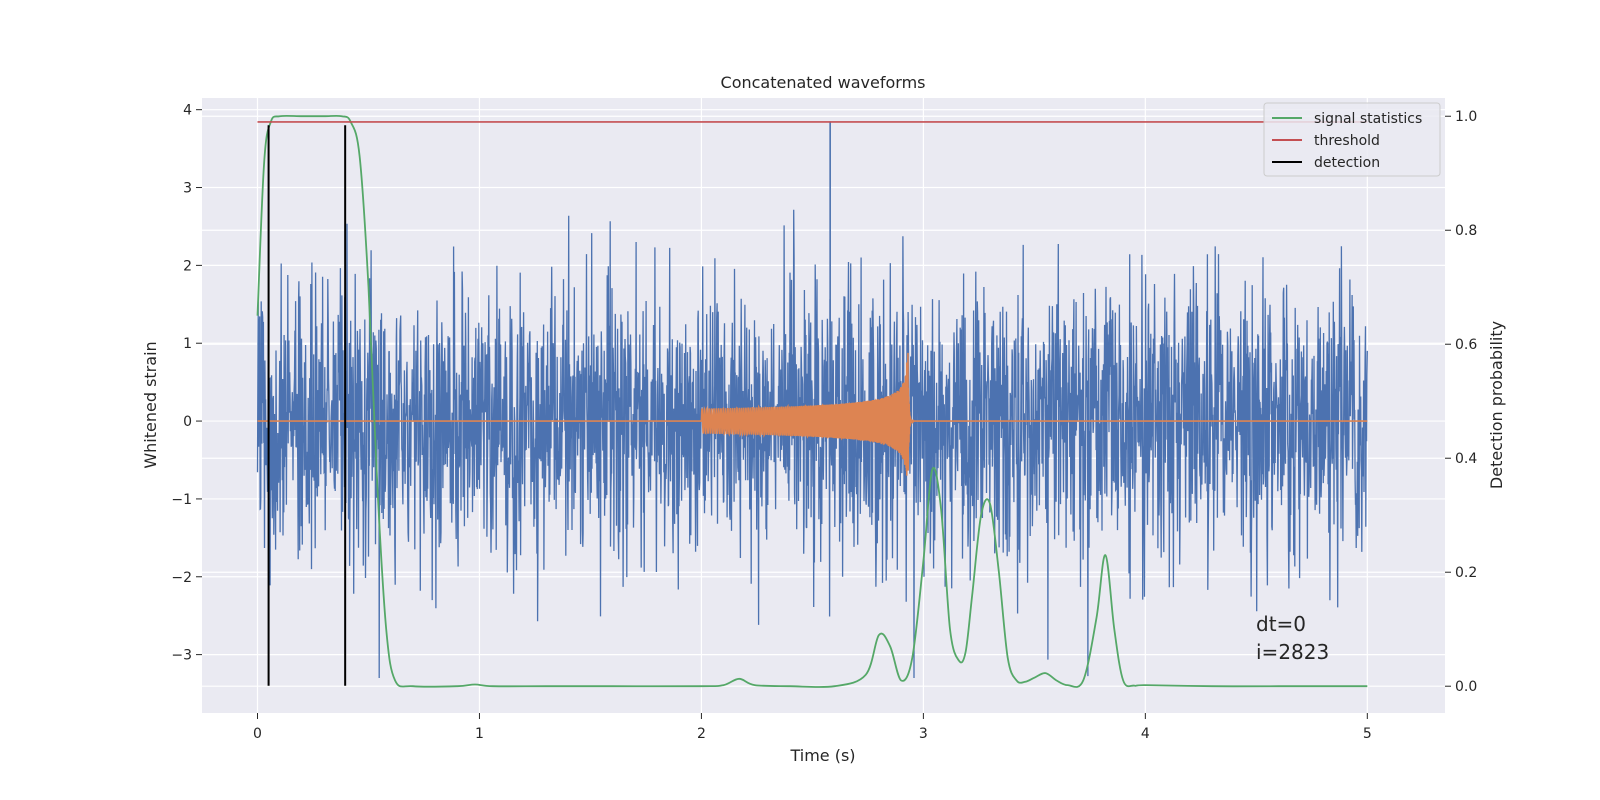 The height and width of the screenshot is (800, 1600). I want to click on y2-tick-label: 0.2, so click(1466, 573).